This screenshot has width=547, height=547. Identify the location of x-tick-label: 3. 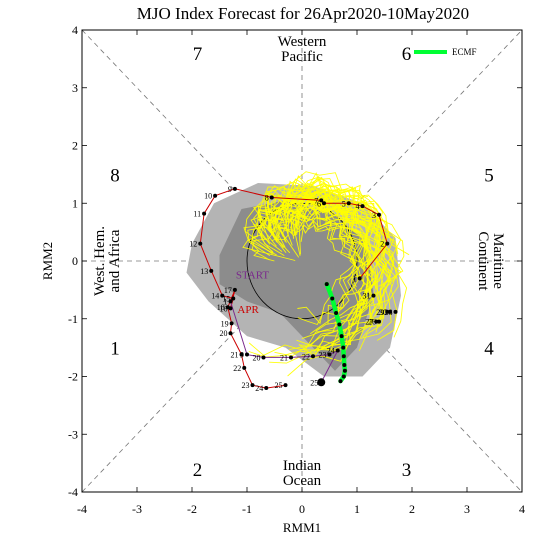
(467, 509).